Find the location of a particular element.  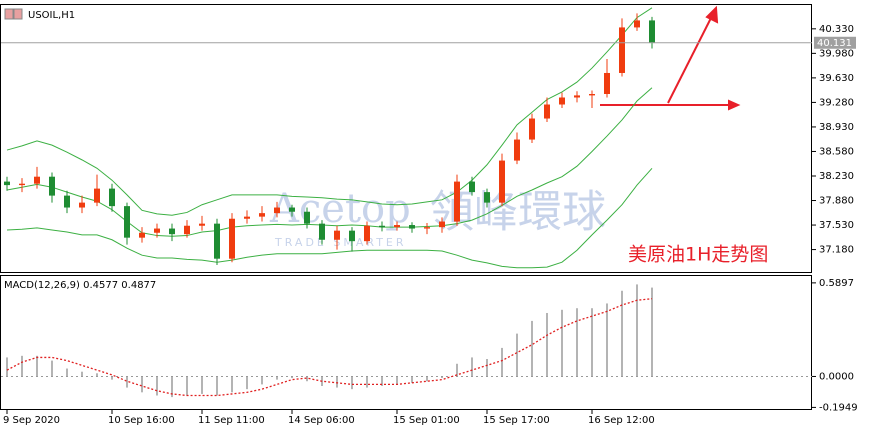

x-tick-label: 9 Sep 2020 is located at coordinates (31, 420).